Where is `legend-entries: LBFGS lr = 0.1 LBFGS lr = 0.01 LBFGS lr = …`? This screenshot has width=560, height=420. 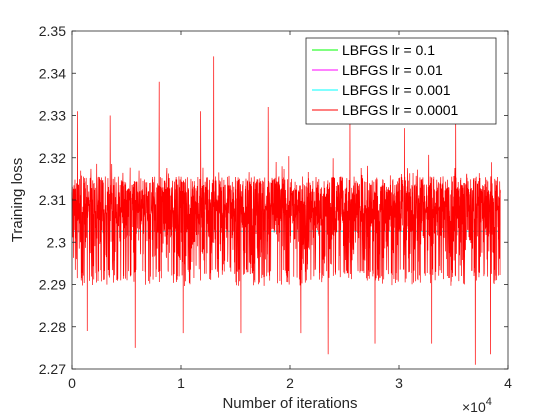
legend-entries: LBFGS lr = 0.1 LBFGS lr = 0.01 LBFGS lr = … is located at coordinates (385, 80).